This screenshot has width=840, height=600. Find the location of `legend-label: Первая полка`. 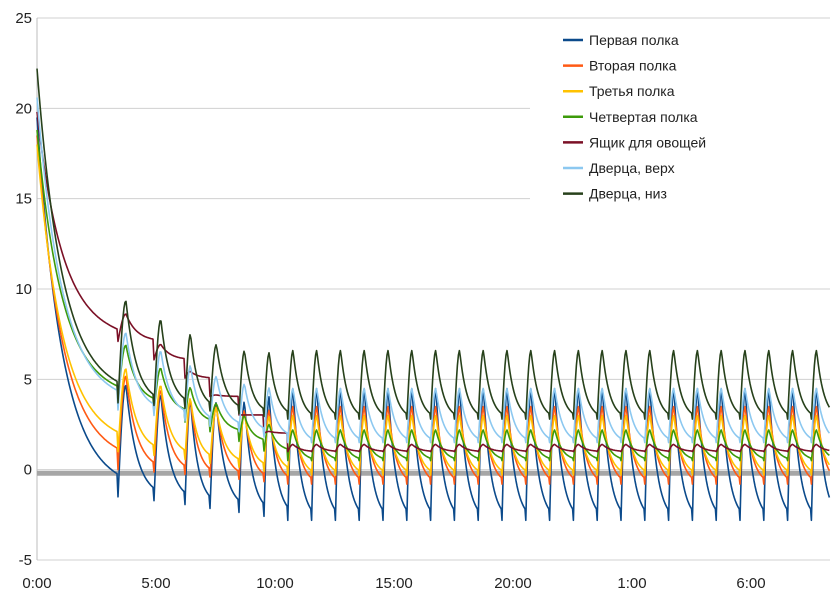

legend-label: Первая полка is located at coordinates (634, 40).